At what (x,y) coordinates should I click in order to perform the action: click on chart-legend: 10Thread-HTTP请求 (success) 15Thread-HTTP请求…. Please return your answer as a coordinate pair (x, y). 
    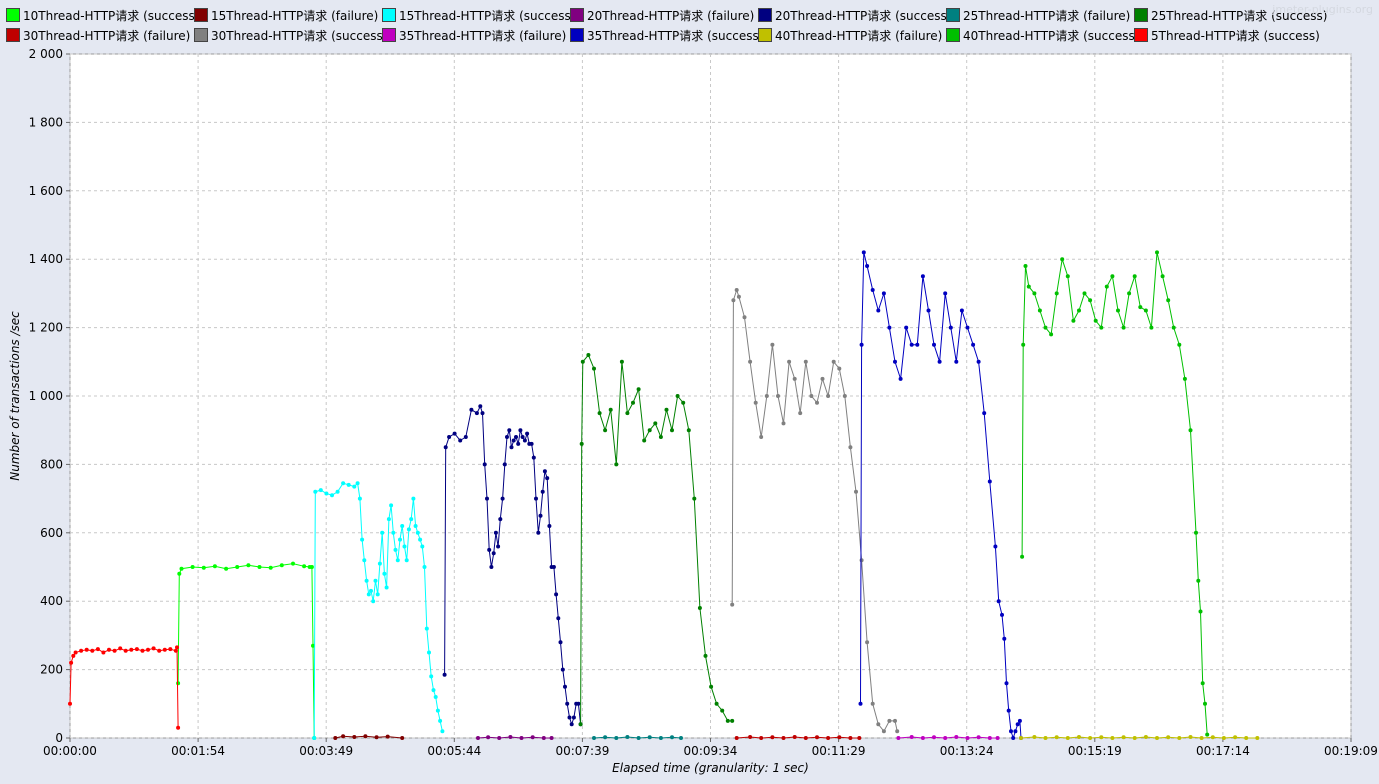
    Looking at the image, I should click on (691, 27).